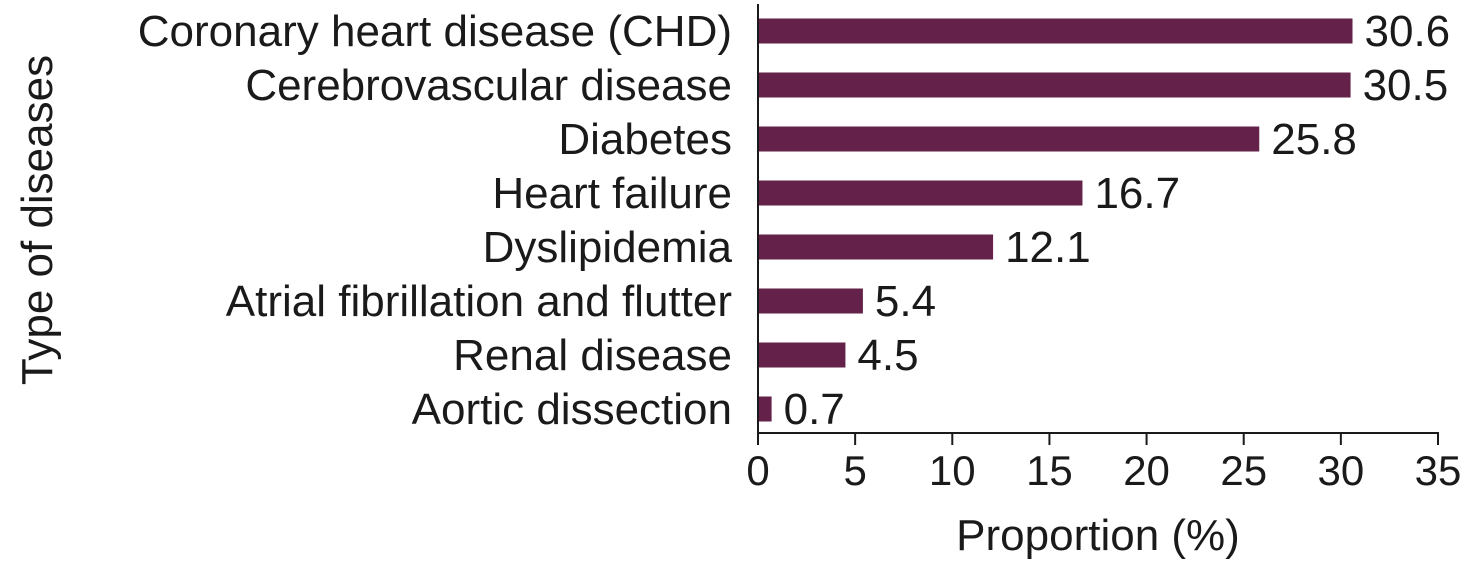 The height and width of the screenshot is (569, 1476). What do you see at coordinates (905, 301) in the screenshot?
I see `data-label: 5.4` at bounding box center [905, 301].